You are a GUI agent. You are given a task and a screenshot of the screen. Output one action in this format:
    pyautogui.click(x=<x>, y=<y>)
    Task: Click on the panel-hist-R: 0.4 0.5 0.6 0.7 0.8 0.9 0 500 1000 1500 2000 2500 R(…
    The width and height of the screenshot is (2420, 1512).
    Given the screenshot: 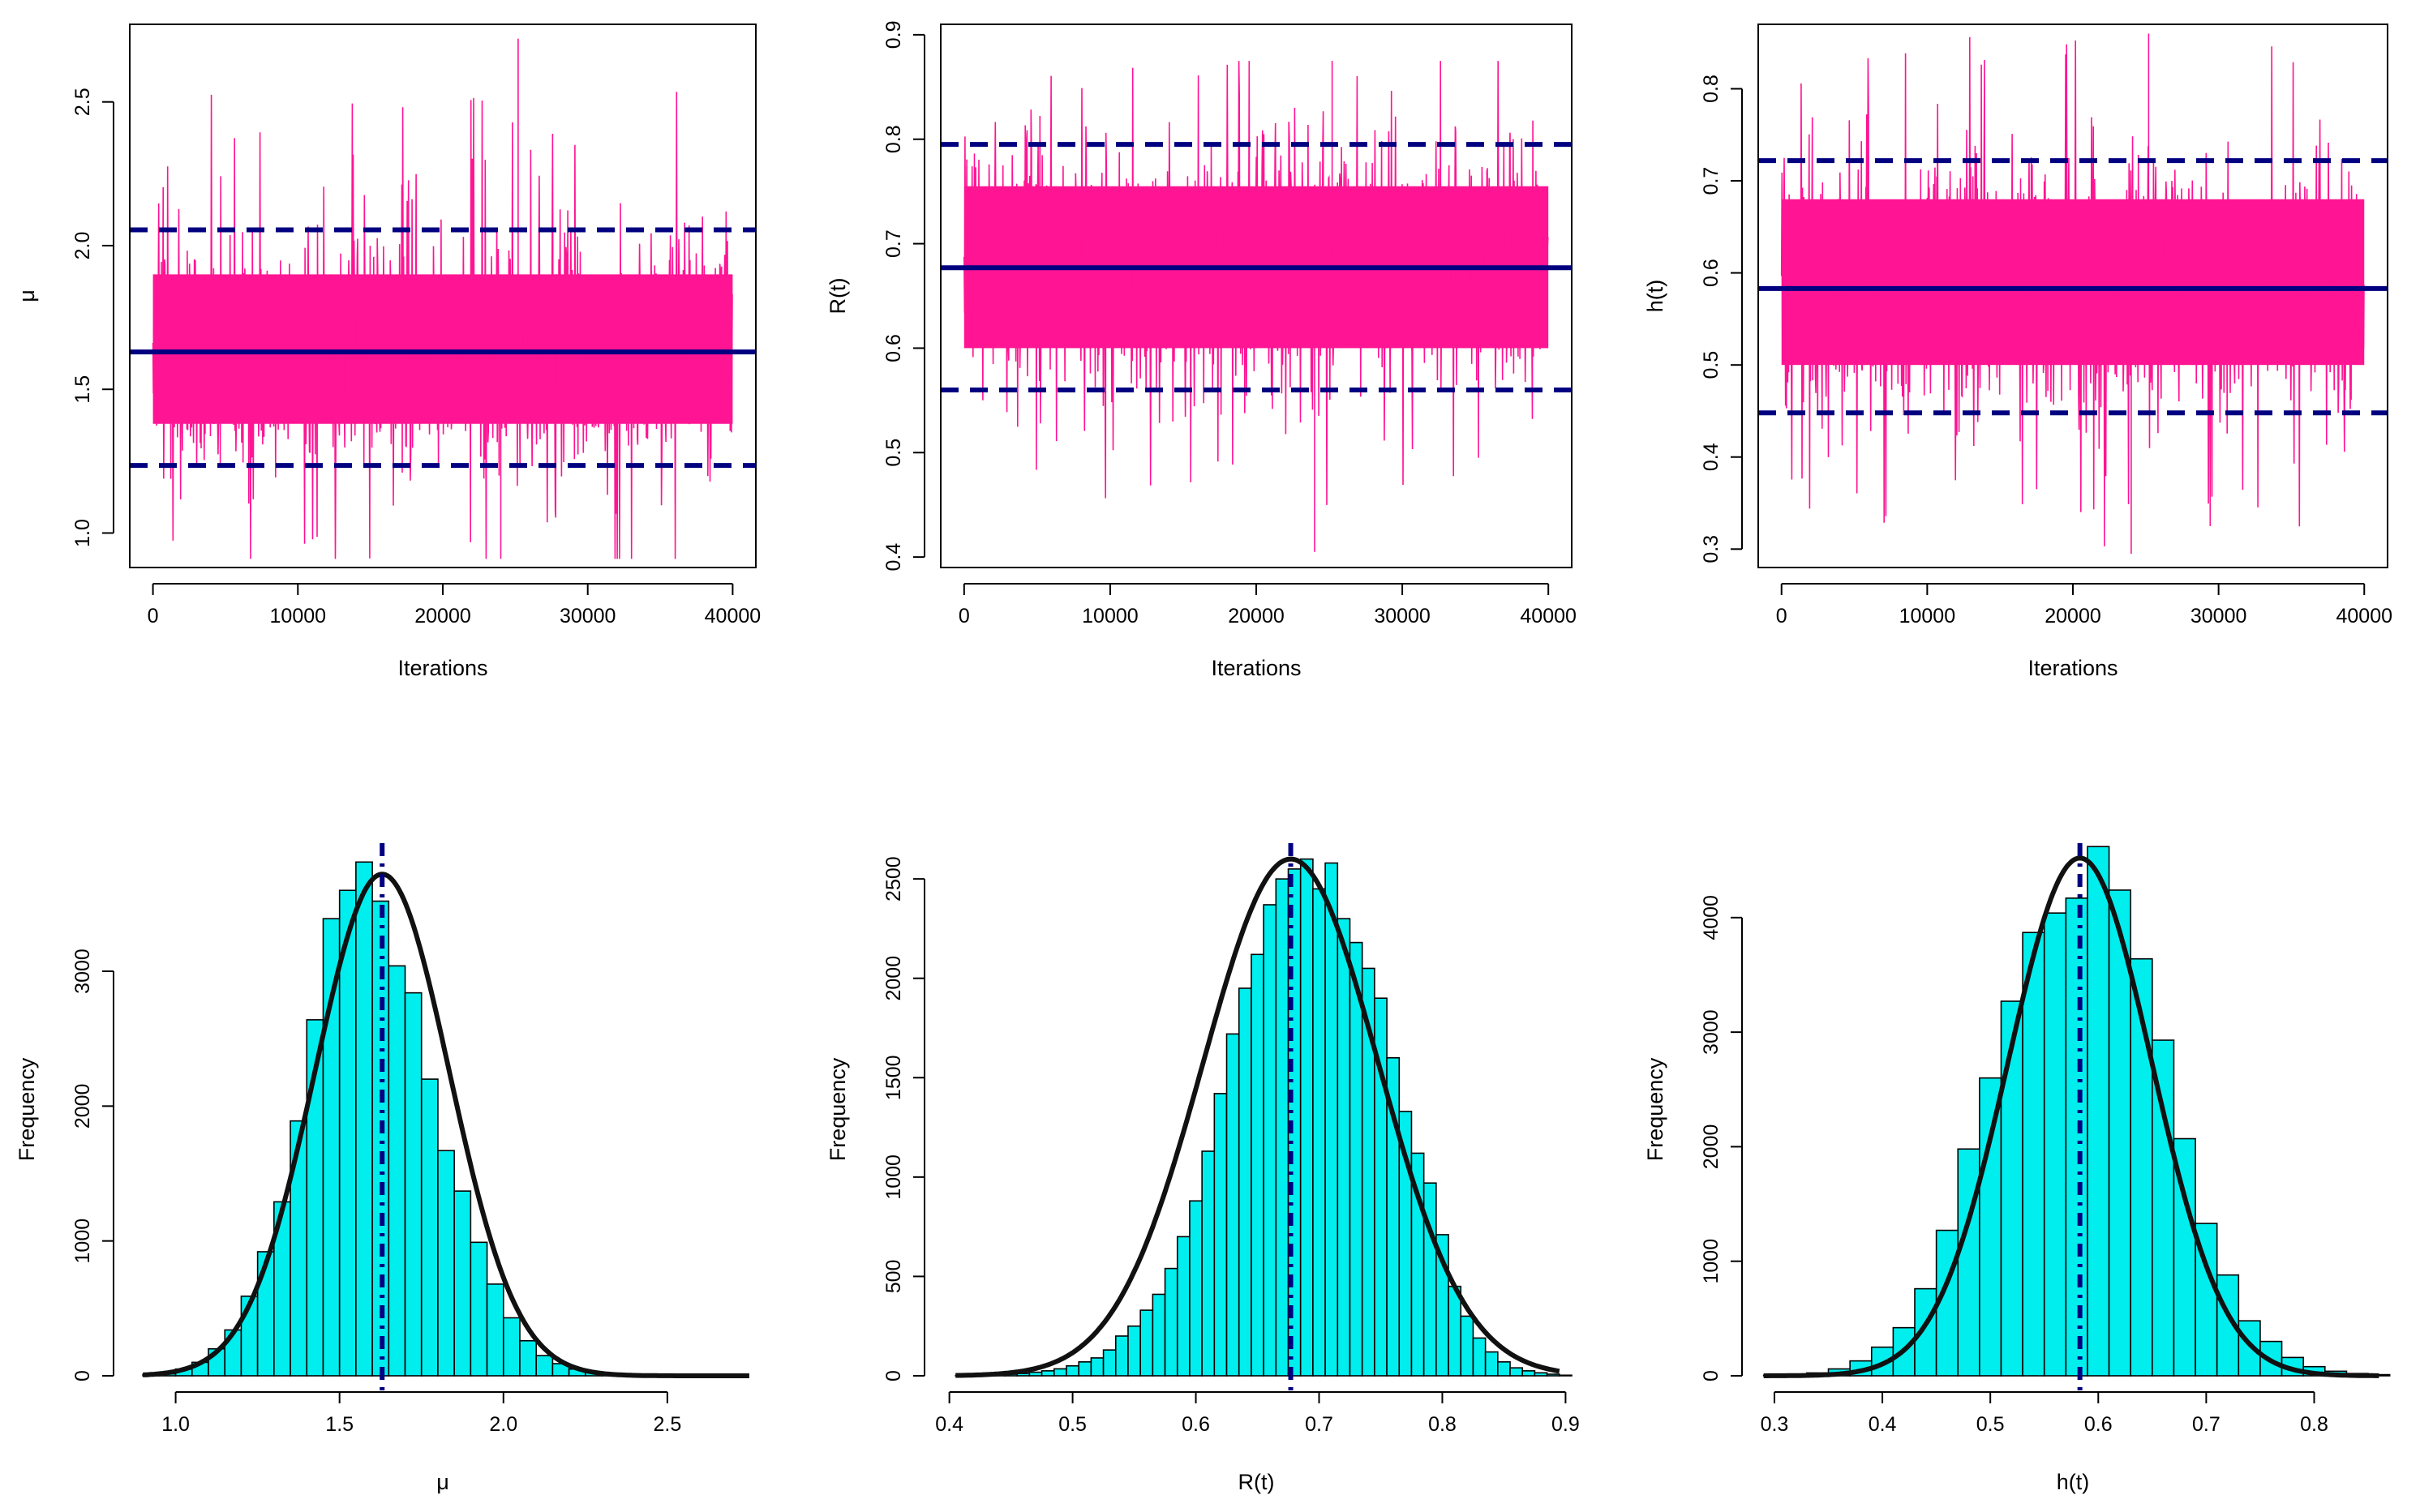 What is the action you would take?
    pyautogui.click(x=1203, y=1168)
    